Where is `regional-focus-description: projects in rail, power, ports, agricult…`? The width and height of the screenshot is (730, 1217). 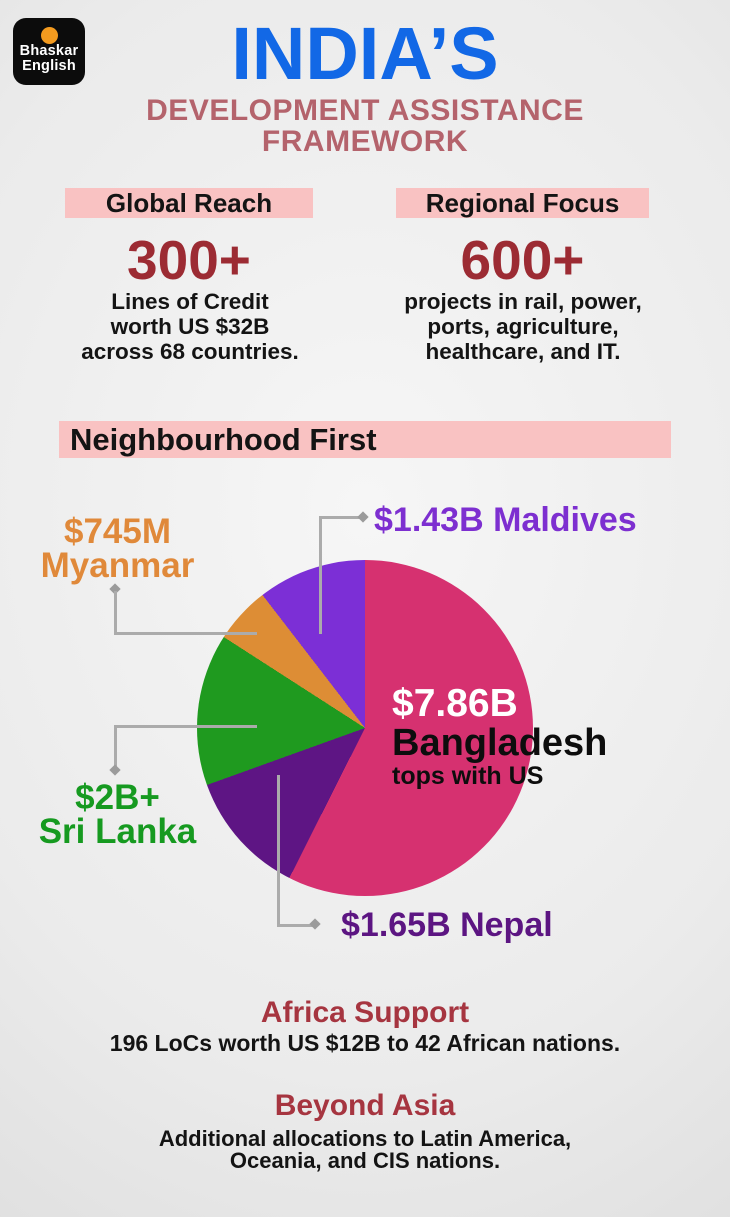
regional-focus-description: projects in rail, power, ports, agricult… is located at coordinates (523, 326).